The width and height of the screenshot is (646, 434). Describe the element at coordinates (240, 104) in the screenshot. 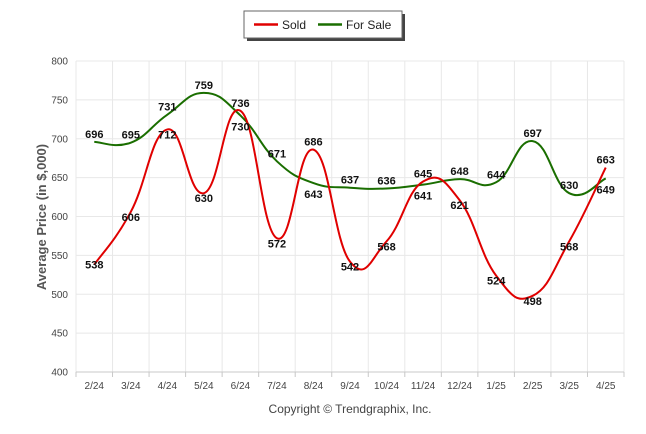

I see `data-label-sold: 736` at that location.